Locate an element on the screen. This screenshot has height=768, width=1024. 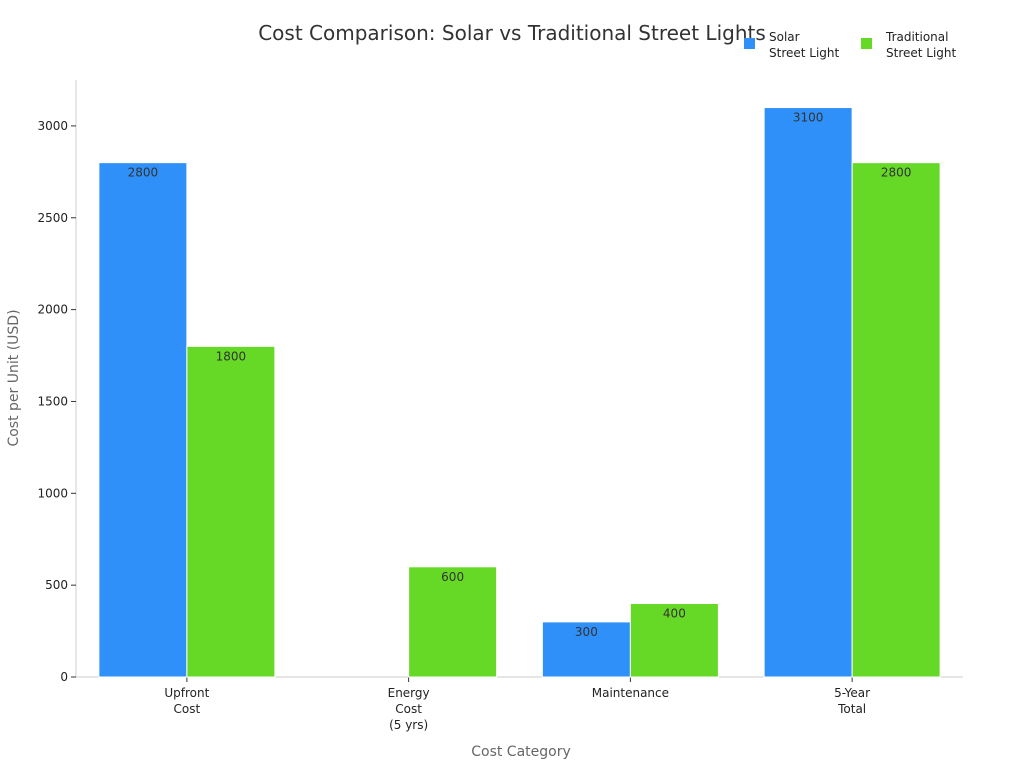
legend: Solar Street Light Traditional Street Light is located at coordinates (850, 45).